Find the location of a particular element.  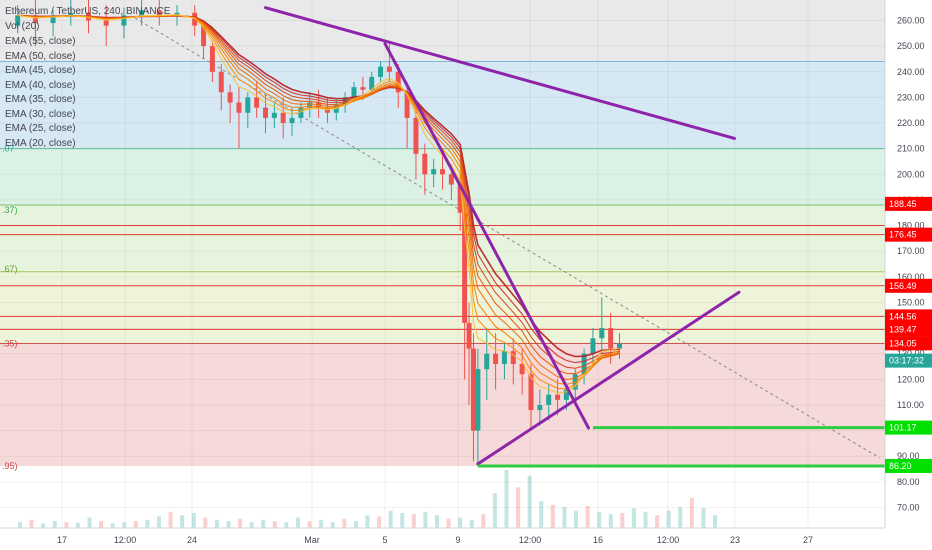

legend-ema-55: EMA (55, close) is located at coordinates (40, 41).